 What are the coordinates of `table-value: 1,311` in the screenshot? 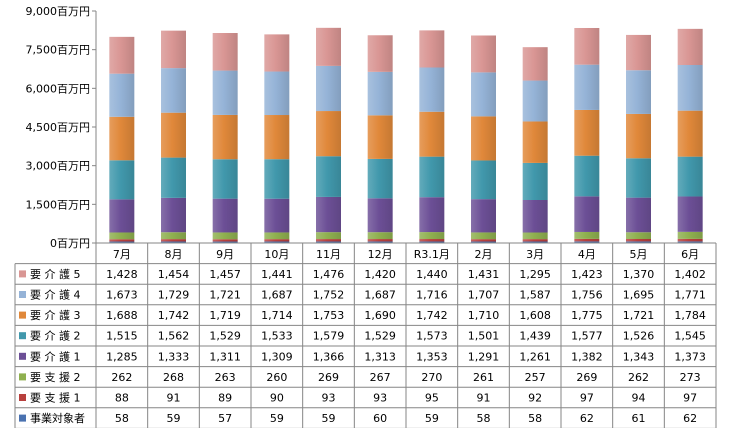 It's located at (225, 356).